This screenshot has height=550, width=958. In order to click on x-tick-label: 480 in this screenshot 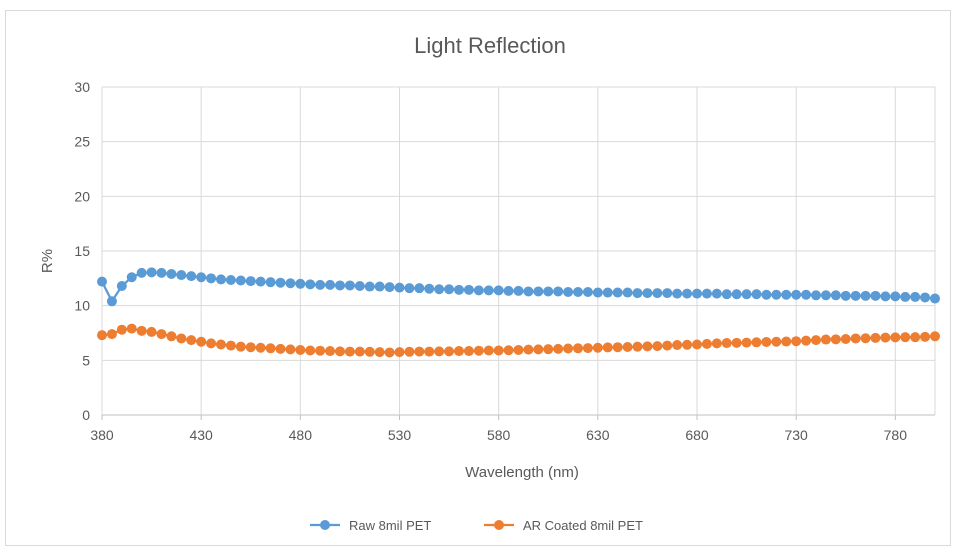, I will do `click(301, 435)`.